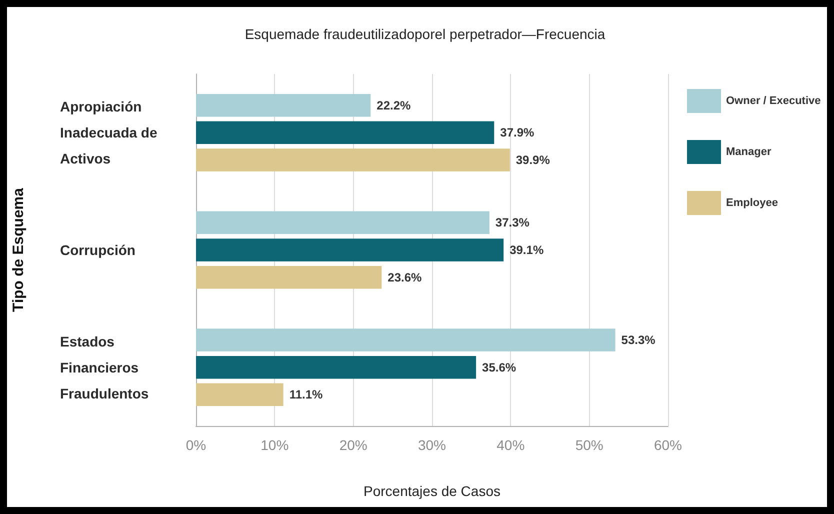  Describe the element at coordinates (405, 277) in the screenshot. I see `data-label: 23.6%` at that location.